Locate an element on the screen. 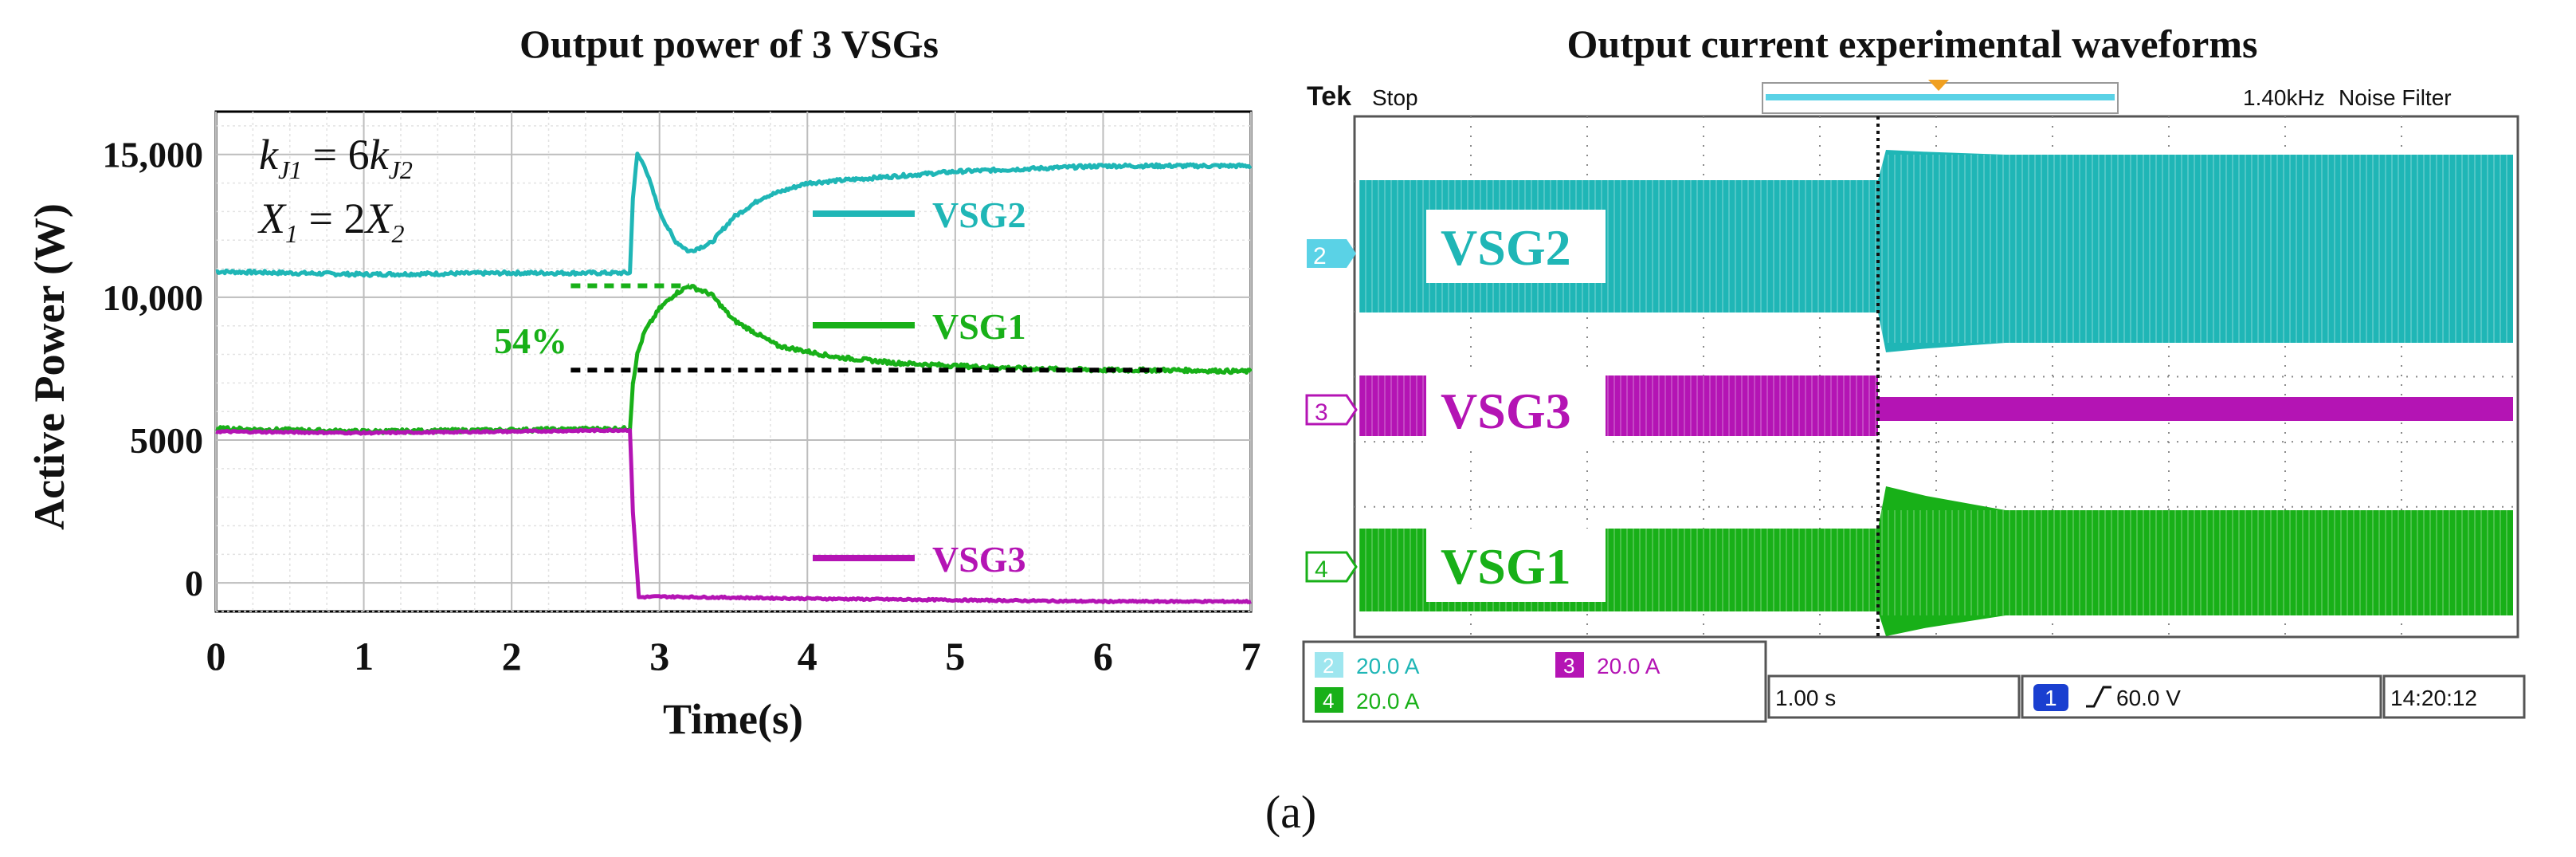  percent-annotation: 54% is located at coordinates (530, 340).